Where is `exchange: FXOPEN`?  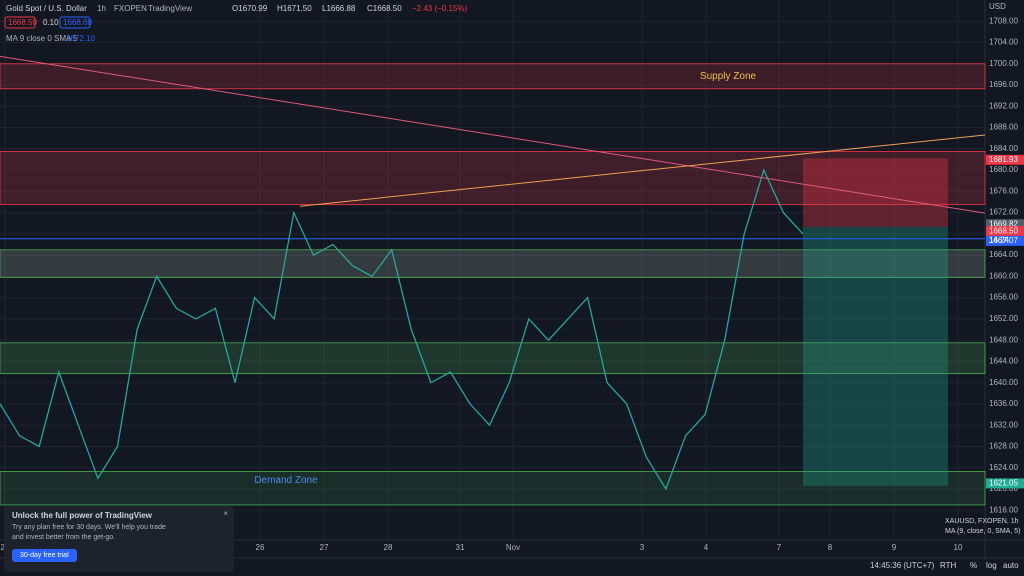
exchange: FXOPEN is located at coordinates (130, 8).